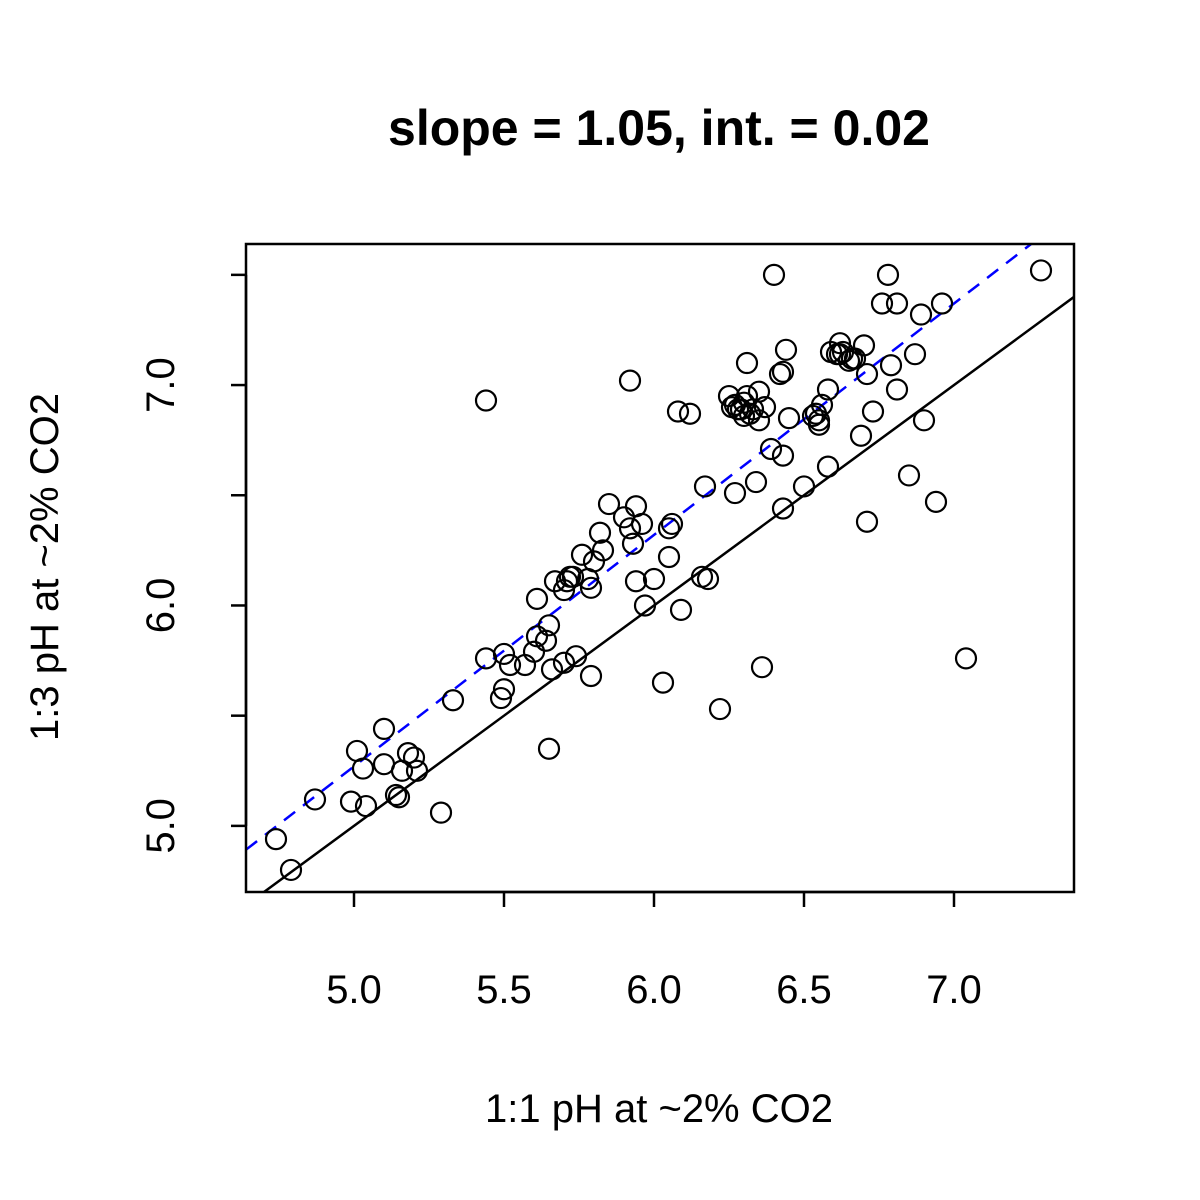 This screenshot has width=1200, height=1200. Describe the element at coordinates (654, 990) in the screenshot. I see `x-tick-label: 6.0` at that location.